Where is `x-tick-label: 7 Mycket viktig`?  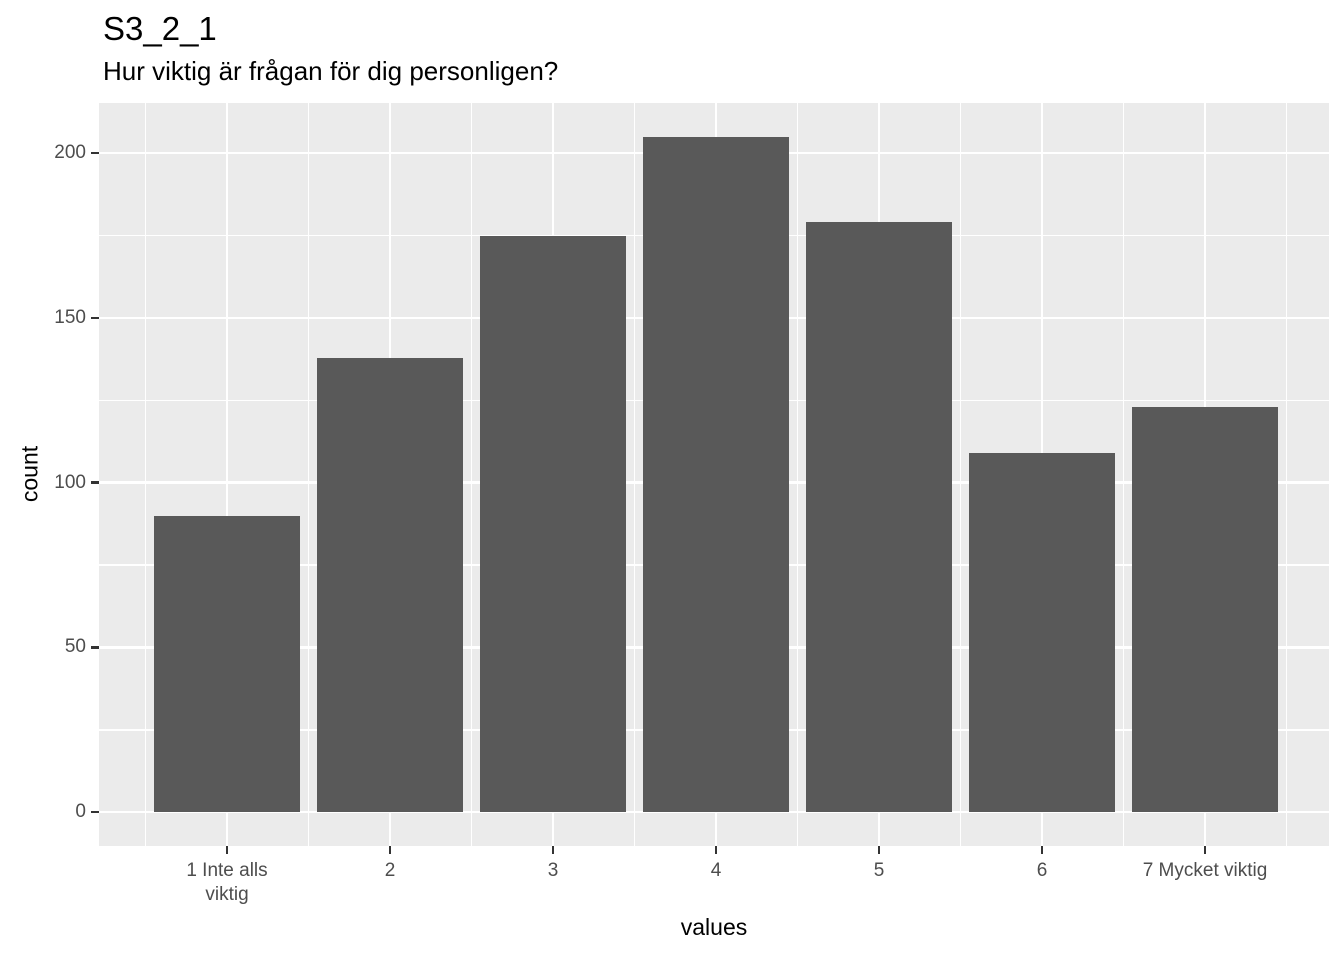
x-tick-label: 7 Mycket viktig is located at coordinates (1205, 871).